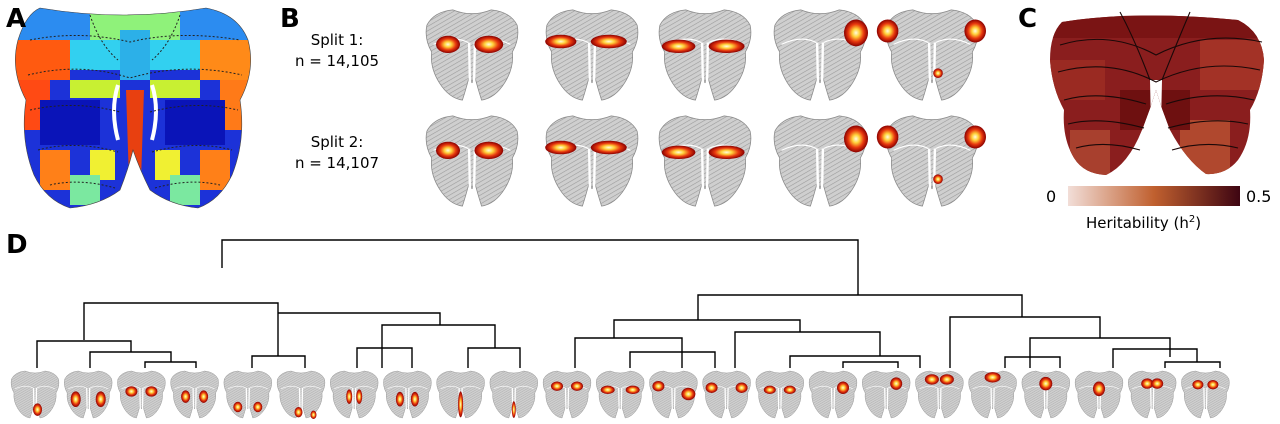  I want to click on colorbar-title: Heritability (h2), so click(1143, 223).